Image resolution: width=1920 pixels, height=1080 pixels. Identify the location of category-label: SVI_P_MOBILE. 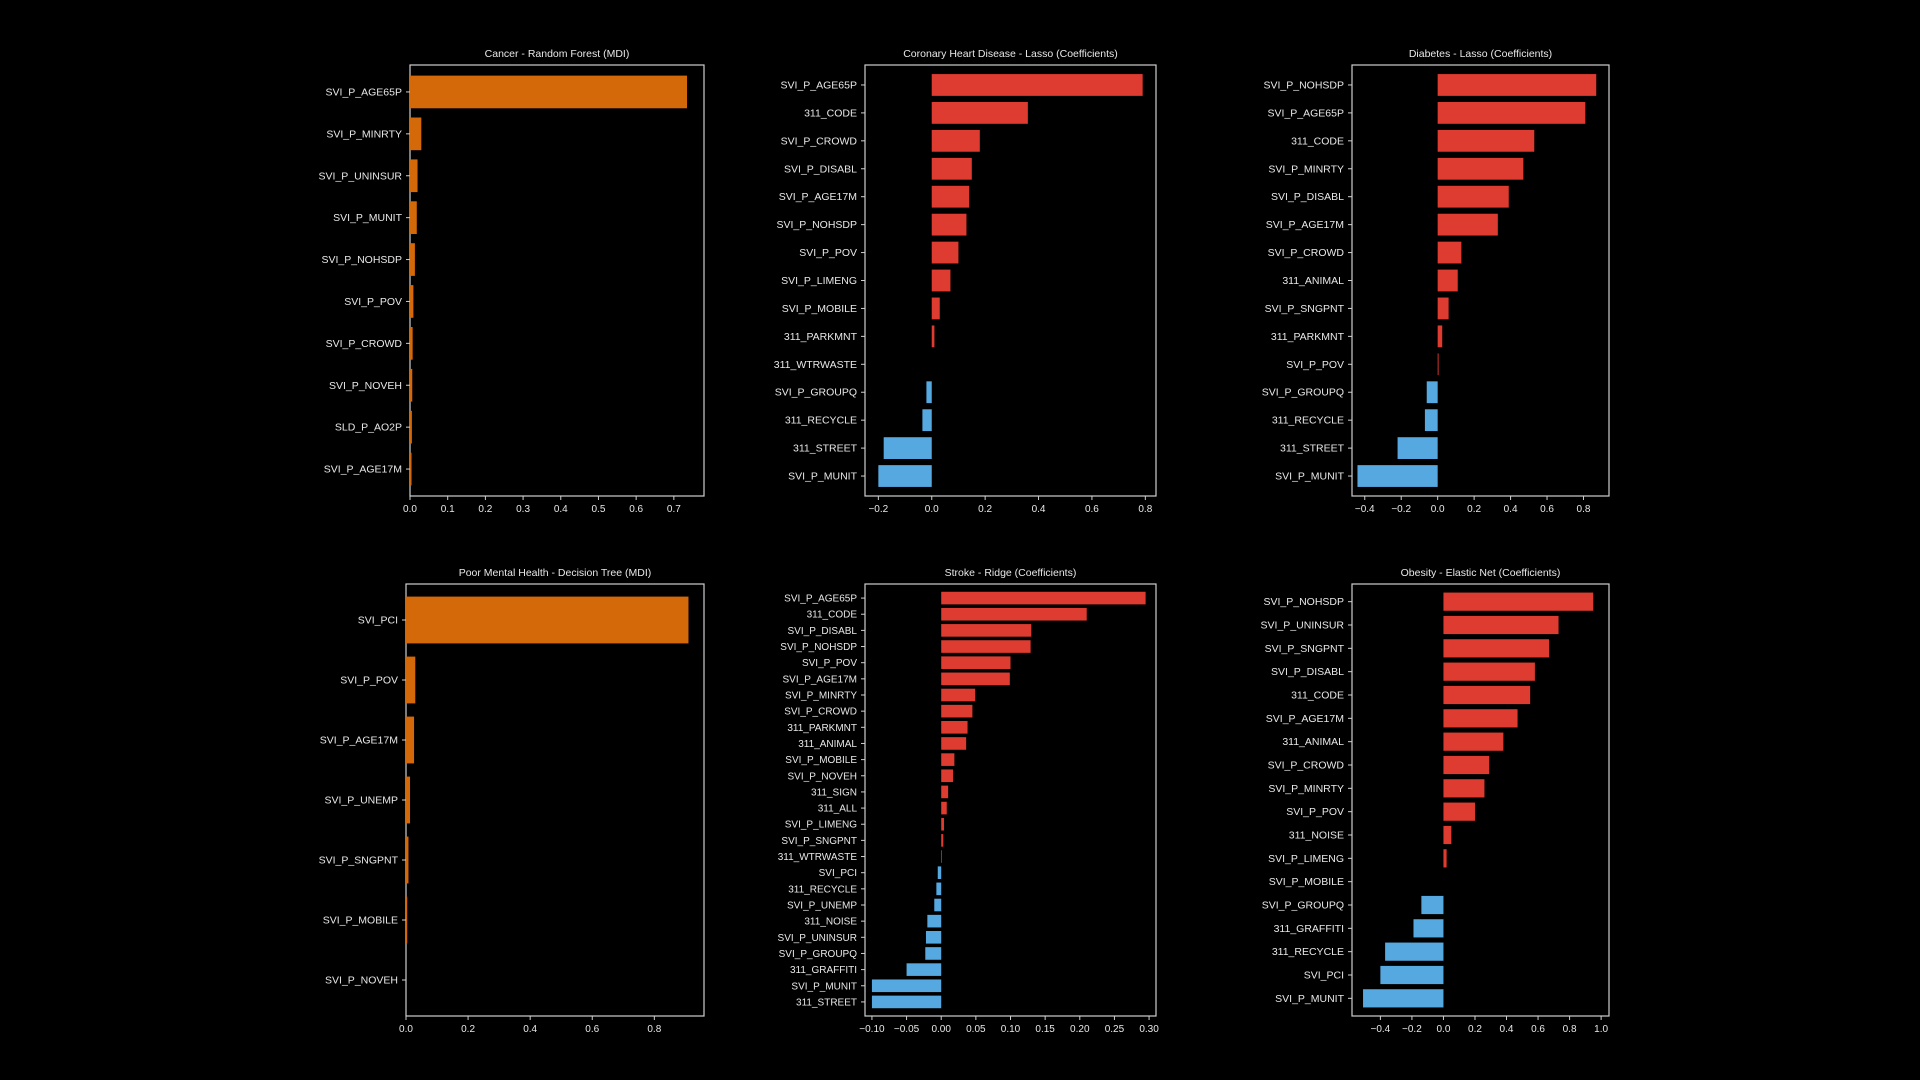
(821, 760).